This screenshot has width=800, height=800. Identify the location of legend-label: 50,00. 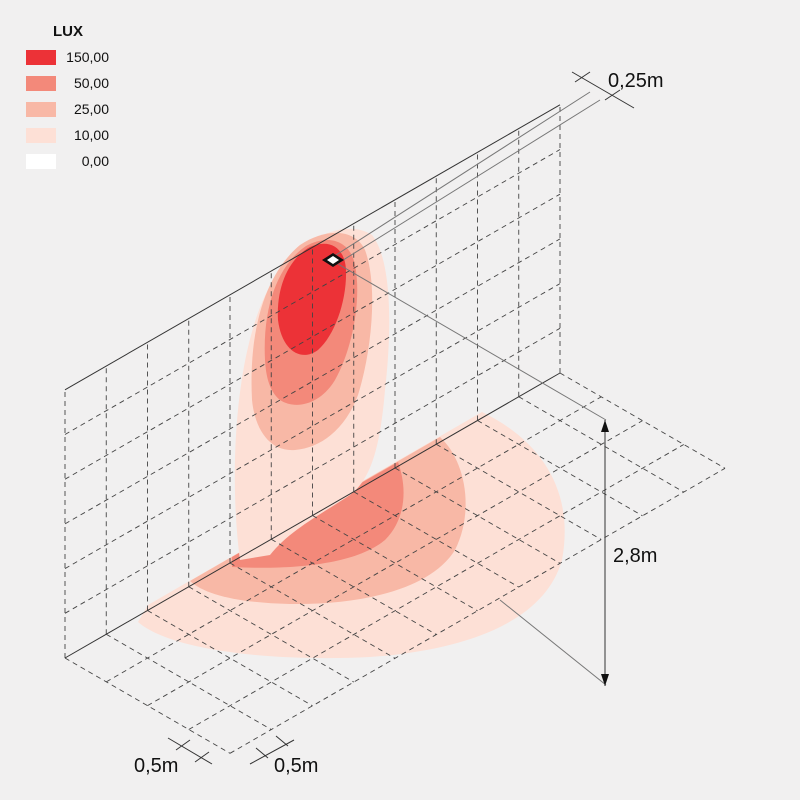
(91, 83).